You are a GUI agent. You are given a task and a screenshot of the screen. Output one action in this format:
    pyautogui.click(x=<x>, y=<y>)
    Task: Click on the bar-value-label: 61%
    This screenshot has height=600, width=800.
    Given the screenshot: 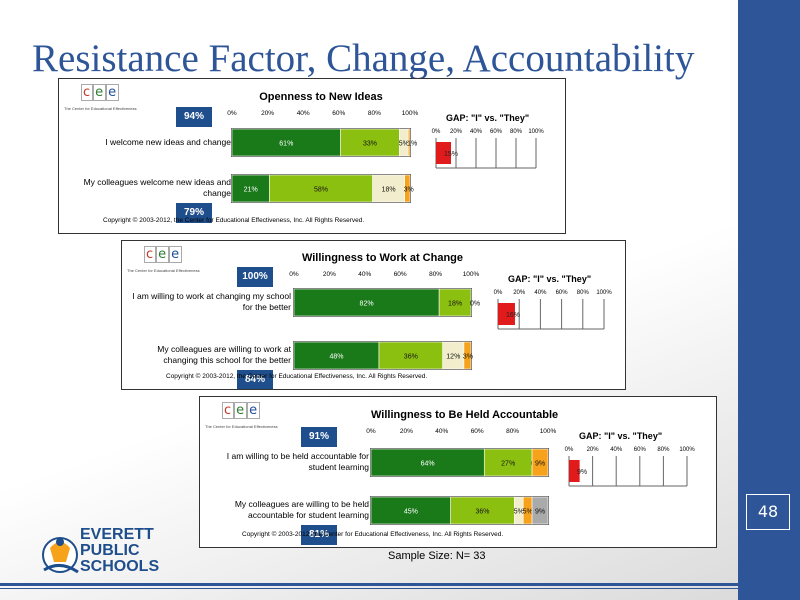 What is the action you would take?
    pyautogui.click(x=286, y=144)
    